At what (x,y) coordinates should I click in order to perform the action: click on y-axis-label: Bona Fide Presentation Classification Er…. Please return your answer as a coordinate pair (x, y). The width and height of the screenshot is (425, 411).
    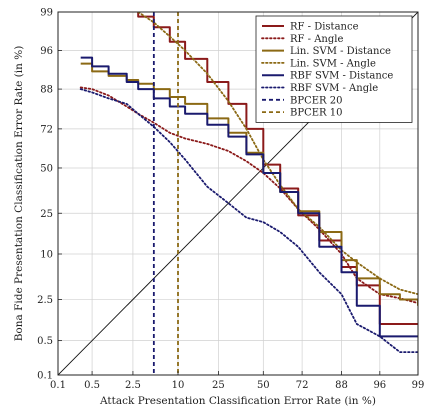
    Looking at the image, I should click on (19, 194).